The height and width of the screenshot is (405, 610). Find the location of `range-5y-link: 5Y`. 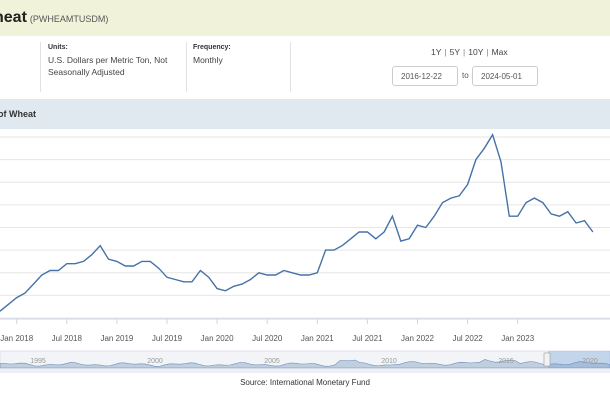

range-5y-link: 5Y is located at coordinates (455, 52).